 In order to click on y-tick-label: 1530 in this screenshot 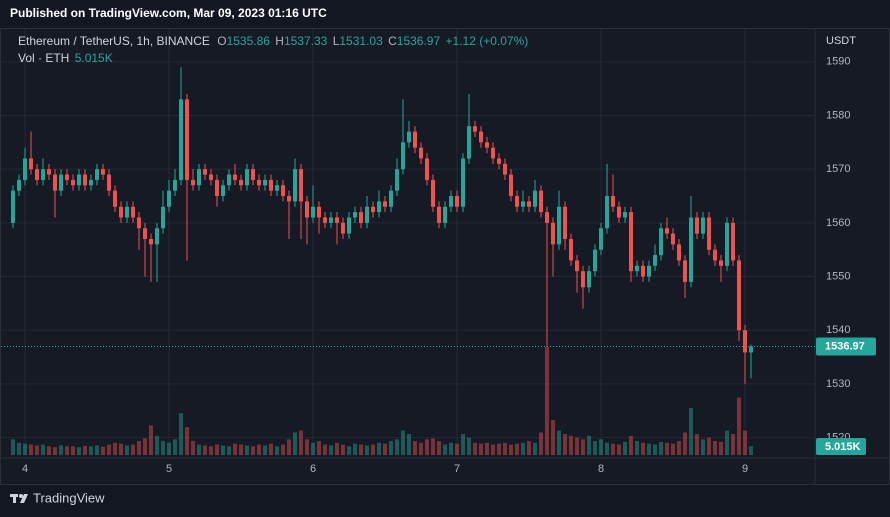, I will do `click(838, 384)`.